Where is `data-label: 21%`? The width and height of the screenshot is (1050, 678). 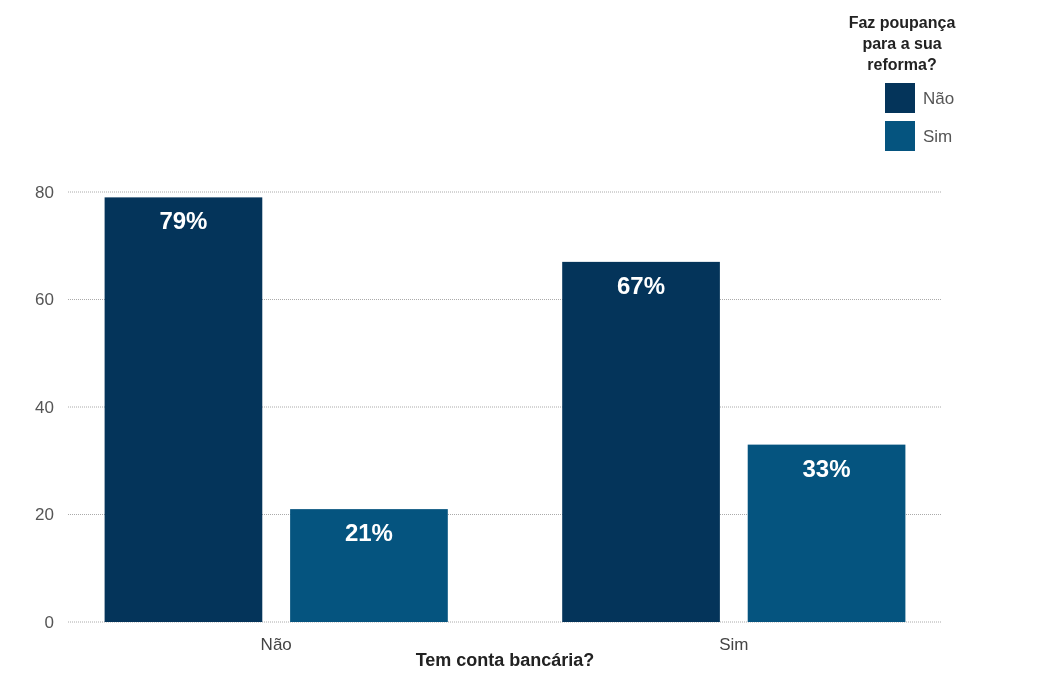
data-label: 21% is located at coordinates (368, 533).